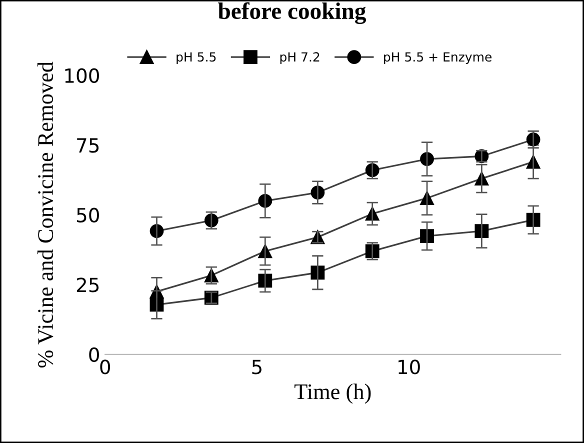 This screenshot has height=443, width=584. I want to click on legend-label: pH 5.5 + Enzyme, so click(438, 58).